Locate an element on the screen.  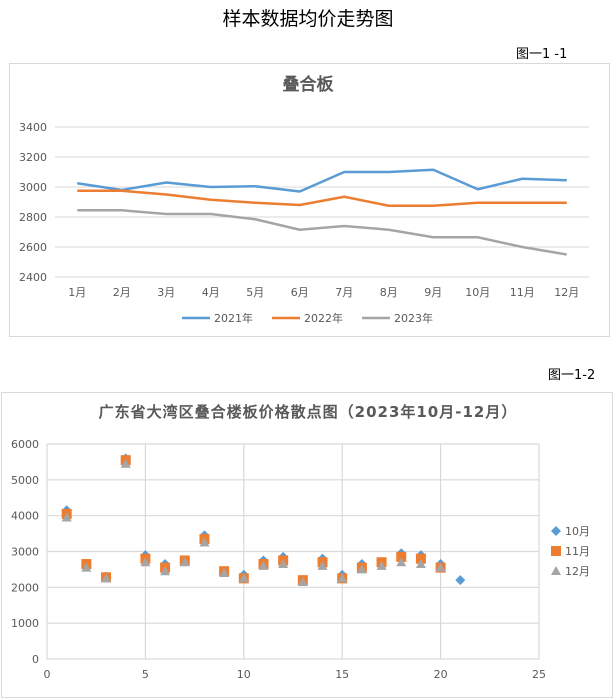
figure-label-1: 图一1 -1 is located at coordinates (542, 54).